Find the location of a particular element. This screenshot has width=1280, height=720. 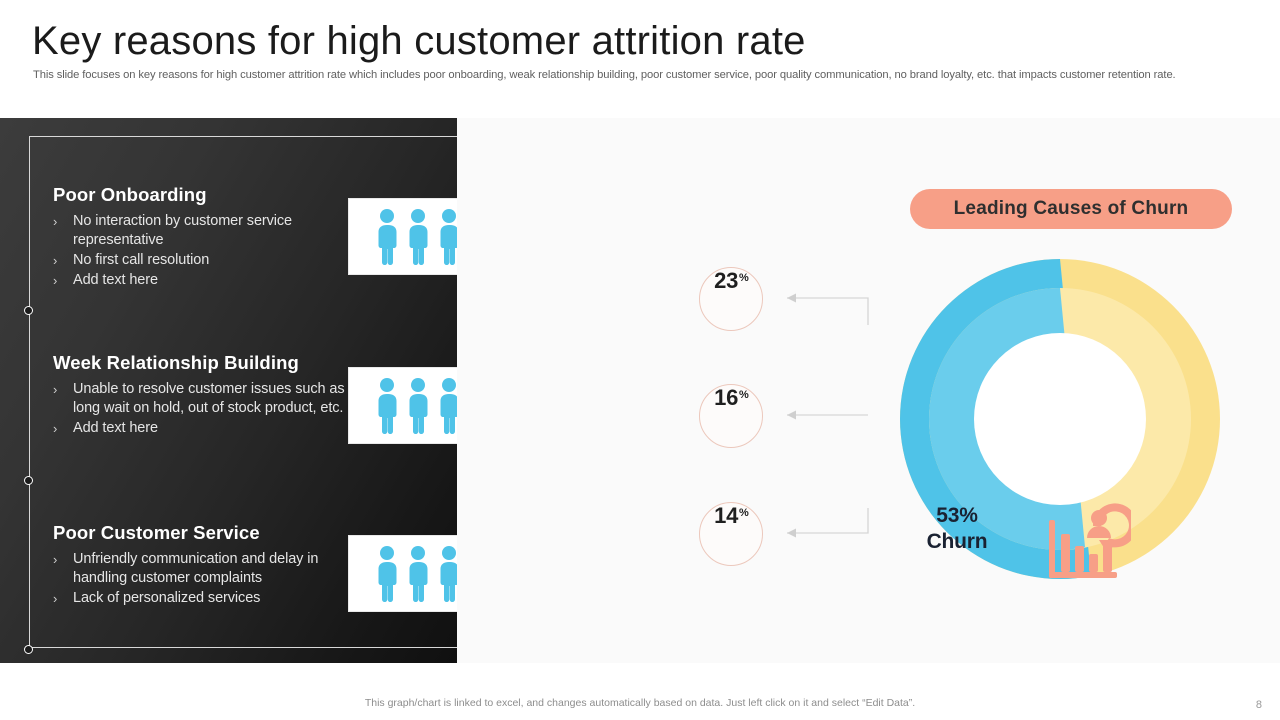

page-number: 8 is located at coordinates (1258, 705).